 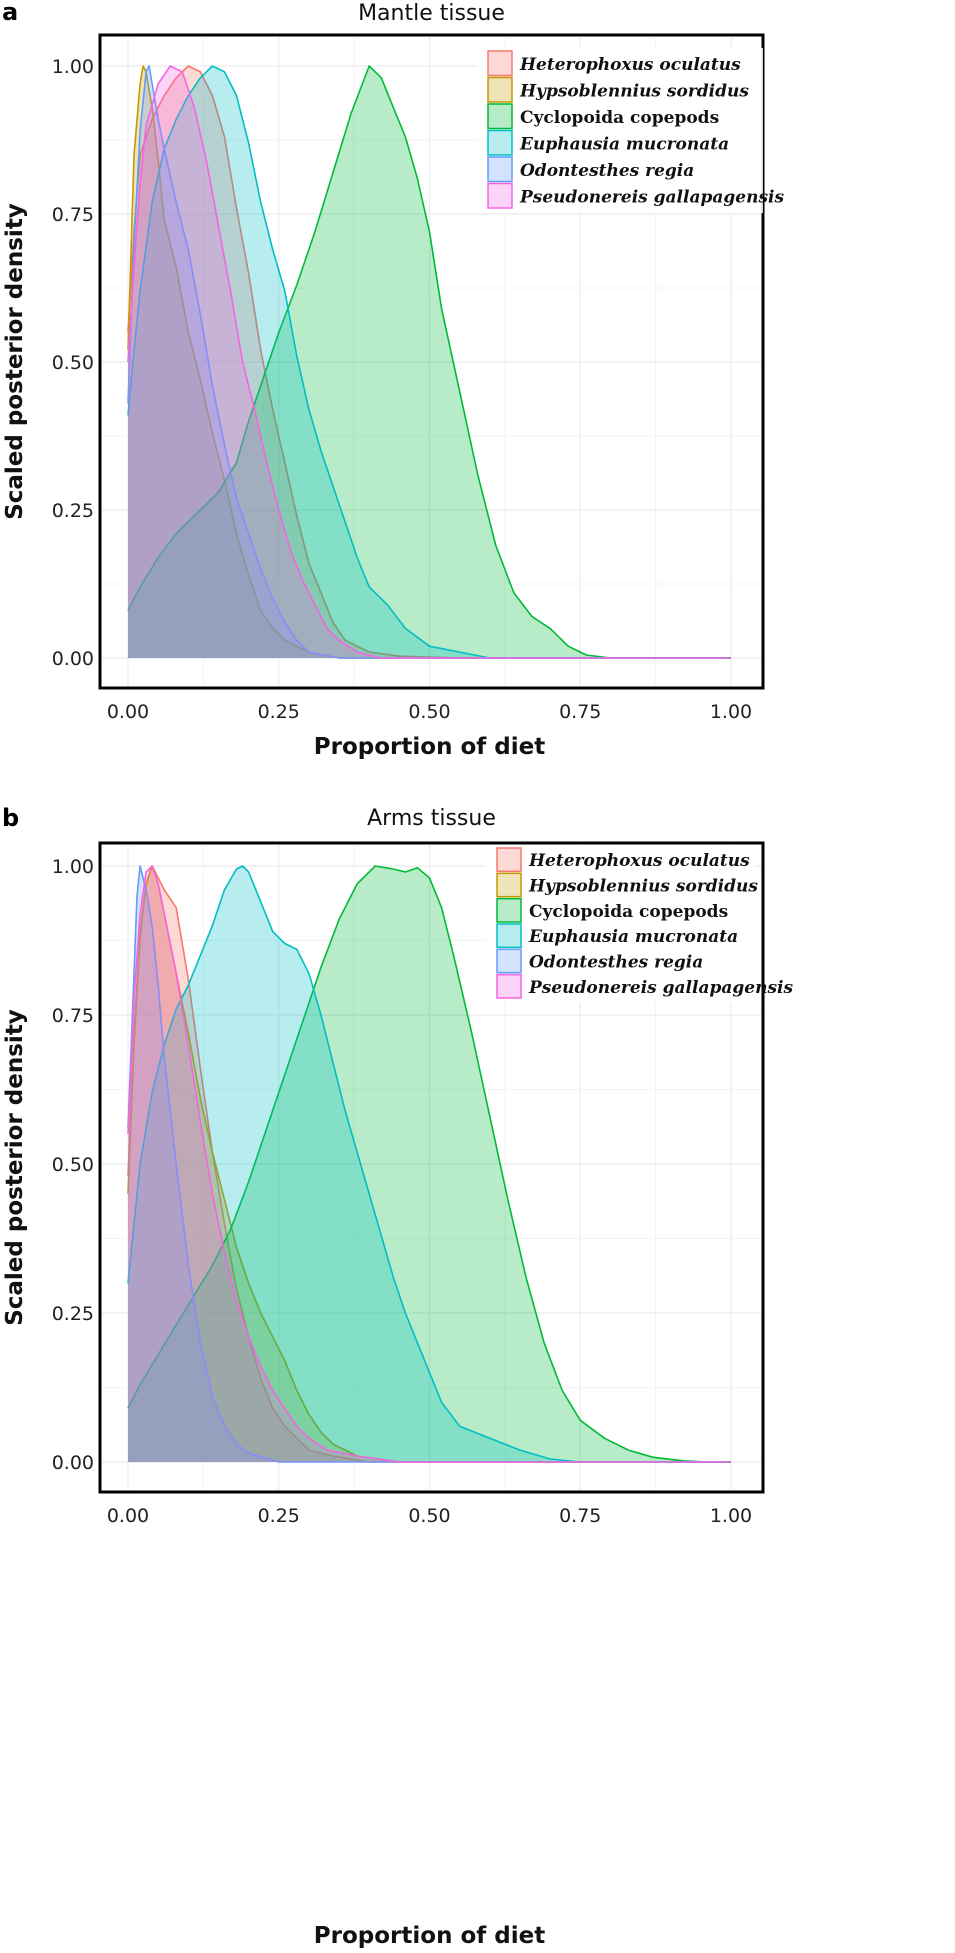 I want to click on panel-label: b, so click(x=10, y=818).